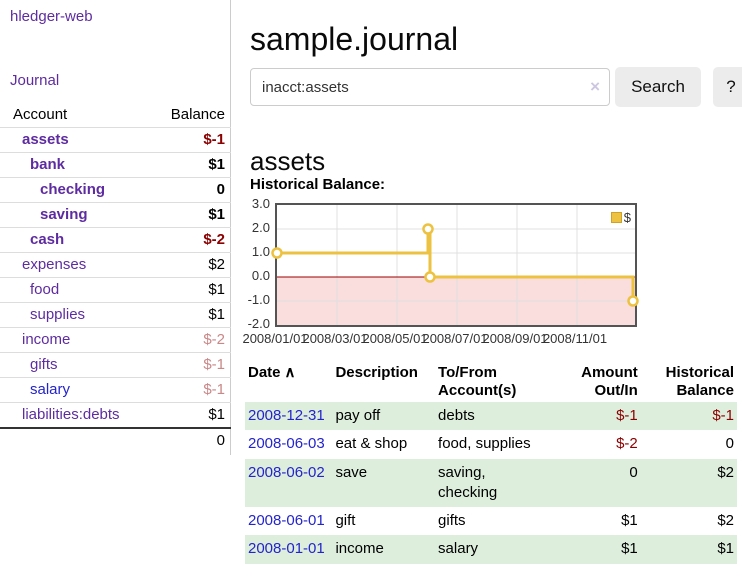 The image size is (742, 582). Describe the element at coordinates (515, 338) in the screenshot. I see `x-tick: 2008/09/01` at that location.